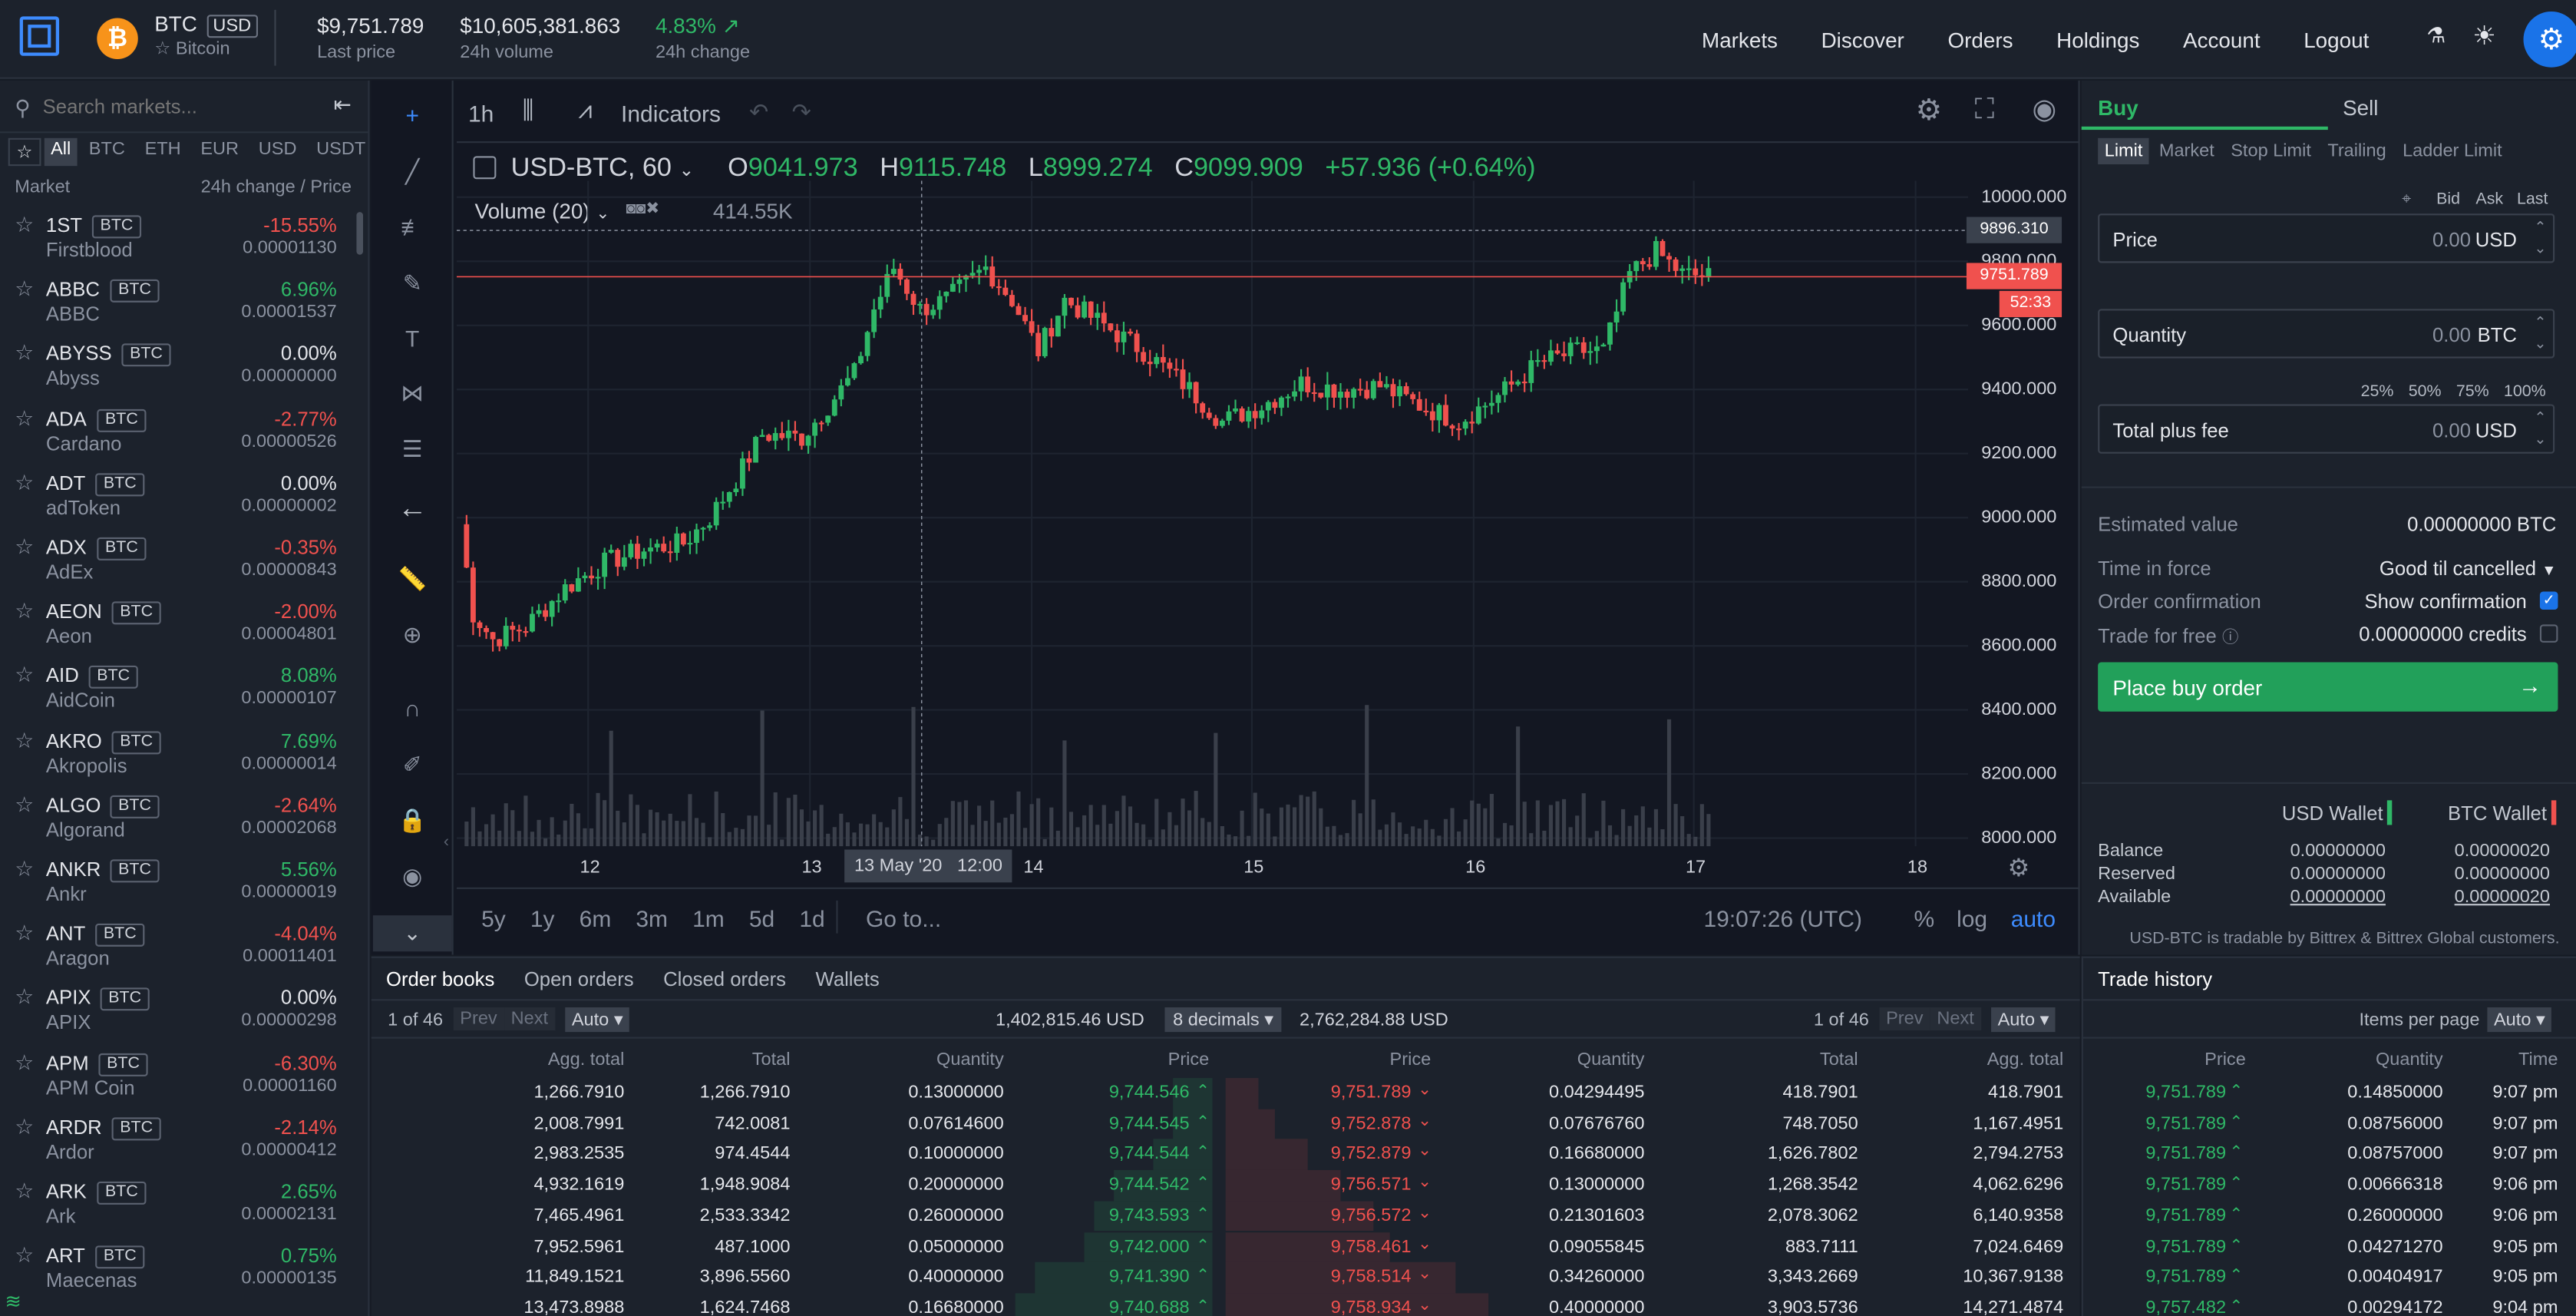 The height and width of the screenshot is (1316, 2576). What do you see at coordinates (970, 1060) in the screenshot?
I see `bids-quantity-header: Quantity` at bounding box center [970, 1060].